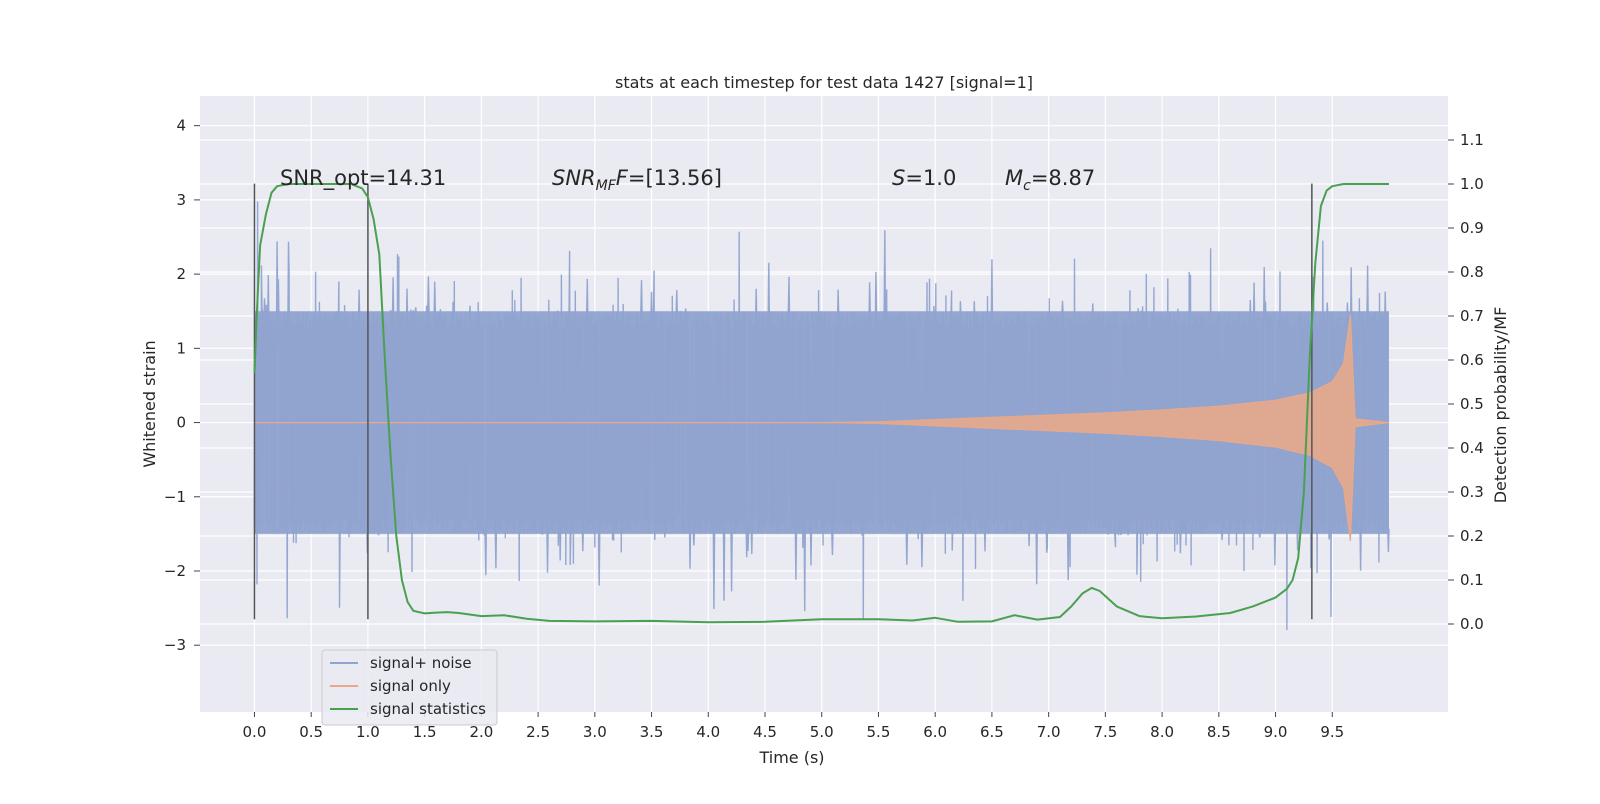 Image resolution: width=1600 pixels, height=804 pixels. Describe the element at coordinates (149, 403) in the screenshot. I see `y-axis-label: Whitened strain` at that location.